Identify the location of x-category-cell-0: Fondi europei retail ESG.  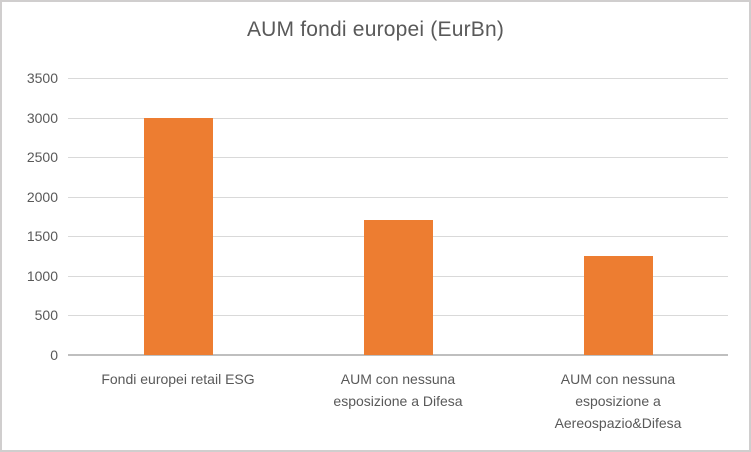
(178, 401).